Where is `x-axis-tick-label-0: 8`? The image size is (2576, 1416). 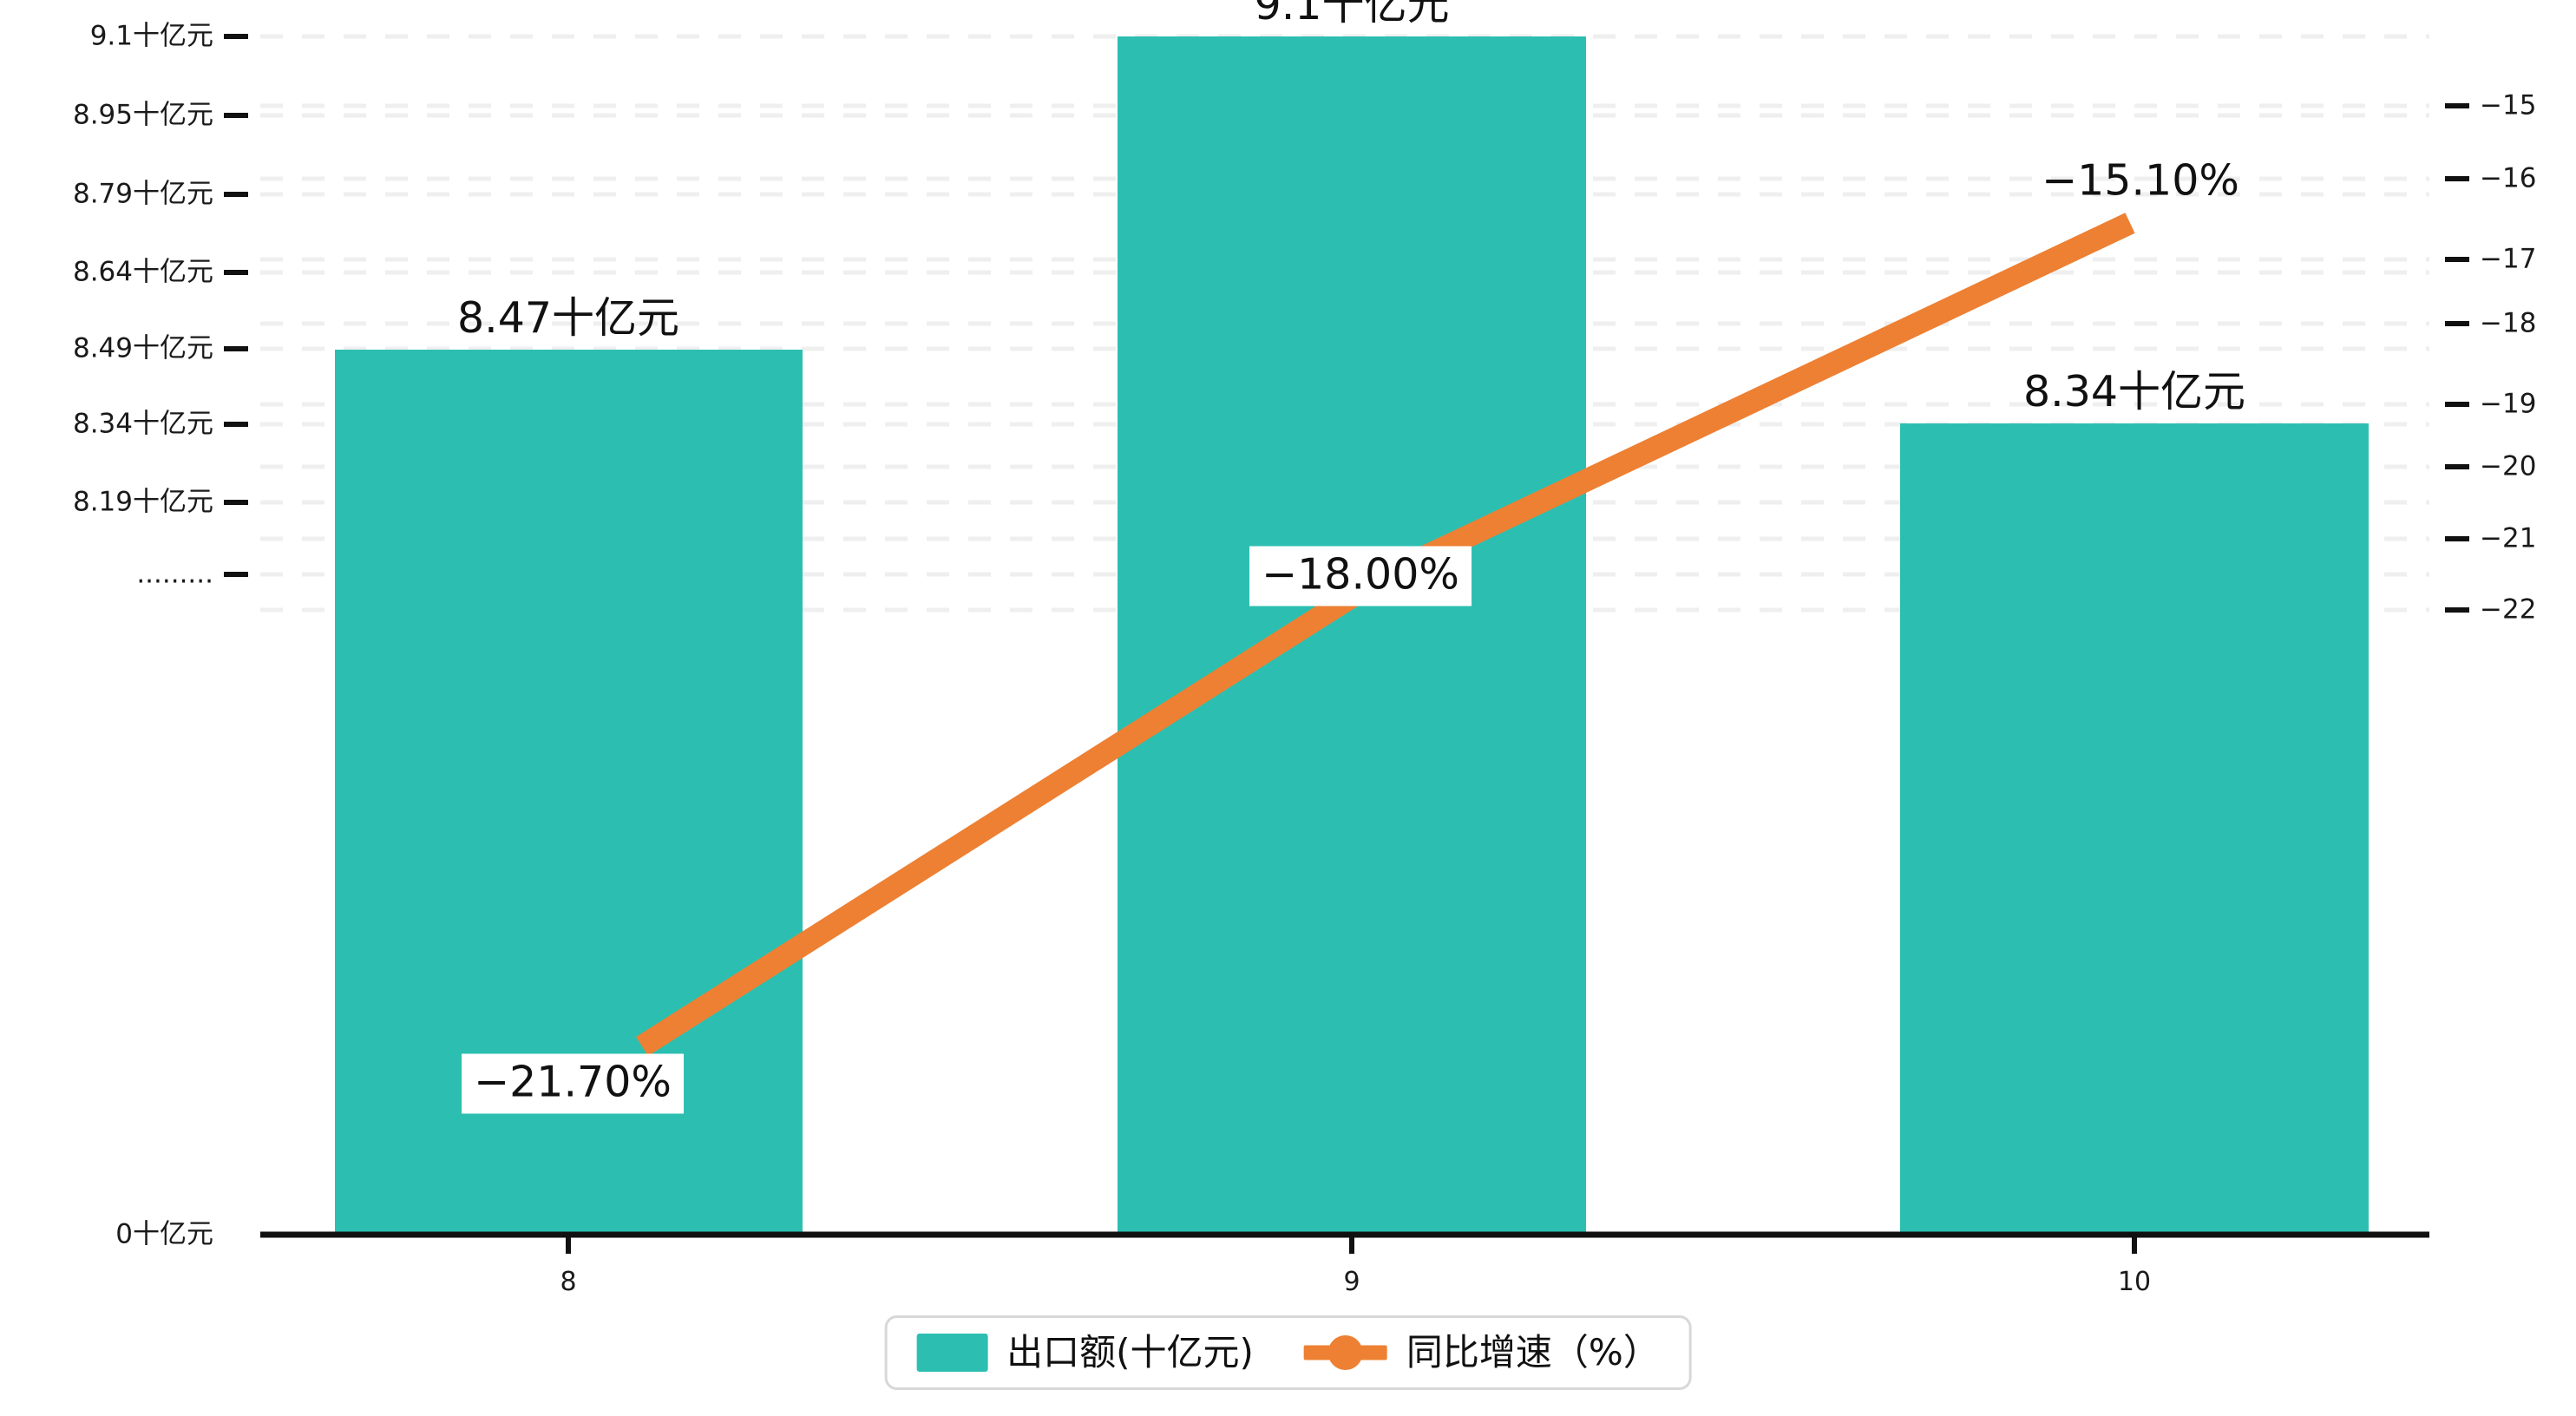
x-axis-tick-label-0: 8 is located at coordinates (568, 1282).